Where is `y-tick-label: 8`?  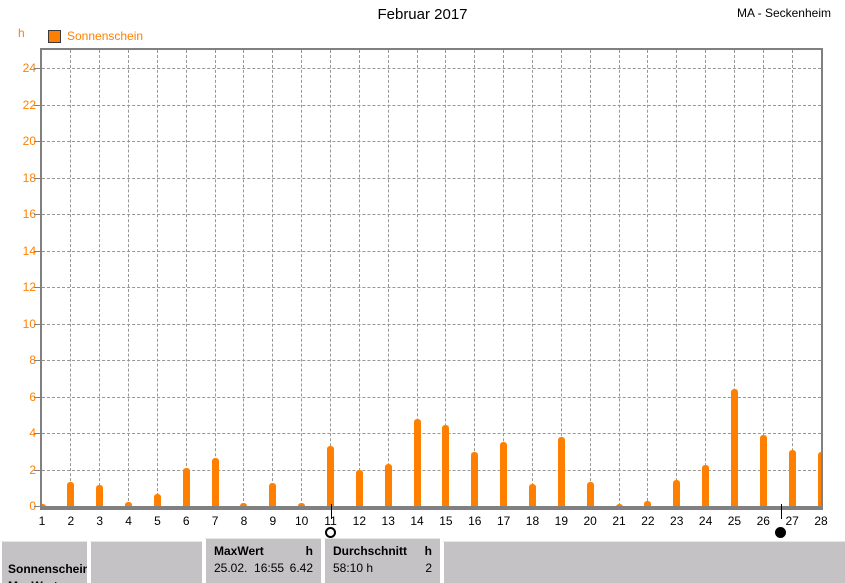
y-tick-label: 8 is located at coordinates (32, 360).